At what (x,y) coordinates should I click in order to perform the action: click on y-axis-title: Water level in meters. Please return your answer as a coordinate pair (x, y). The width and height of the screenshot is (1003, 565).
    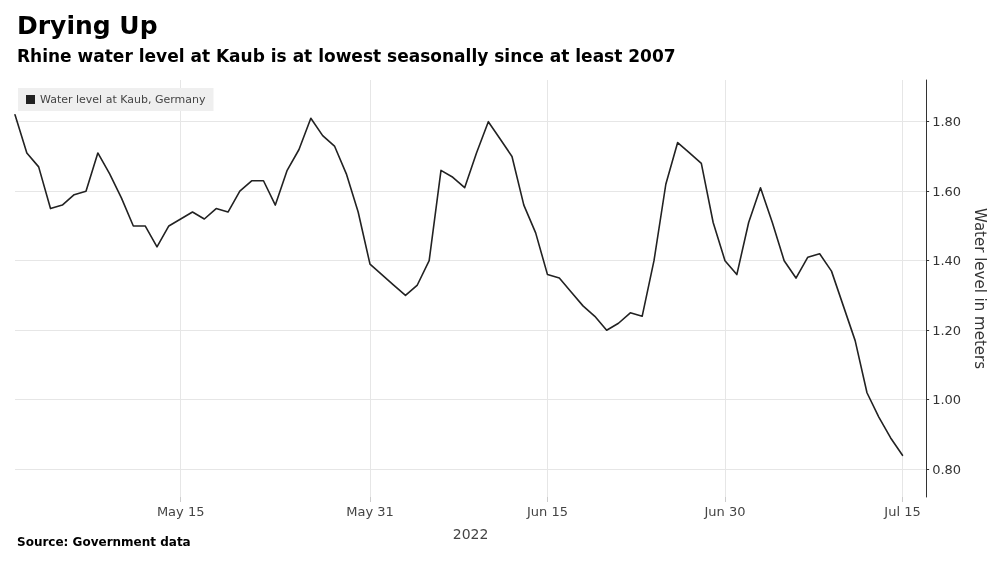
    Looking at the image, I should click on (979, 289).